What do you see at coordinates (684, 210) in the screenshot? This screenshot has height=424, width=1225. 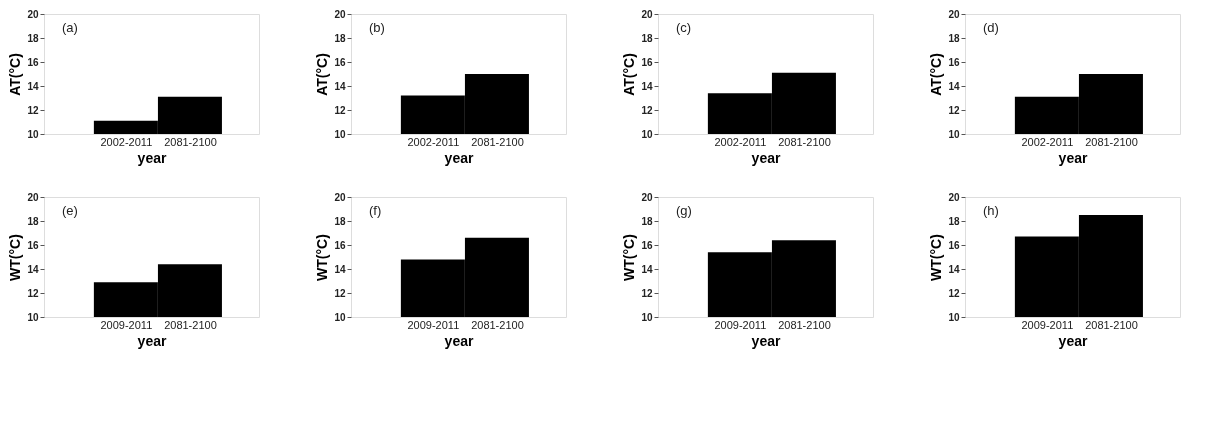 I see `annotation: (g)` at bounding box center [684, 210].